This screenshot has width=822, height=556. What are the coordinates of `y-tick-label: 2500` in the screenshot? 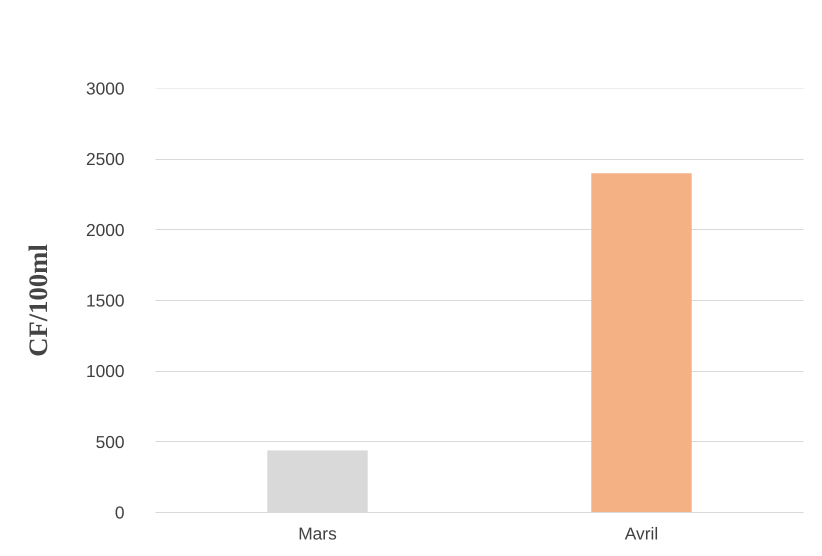 It's located at (105, 159).